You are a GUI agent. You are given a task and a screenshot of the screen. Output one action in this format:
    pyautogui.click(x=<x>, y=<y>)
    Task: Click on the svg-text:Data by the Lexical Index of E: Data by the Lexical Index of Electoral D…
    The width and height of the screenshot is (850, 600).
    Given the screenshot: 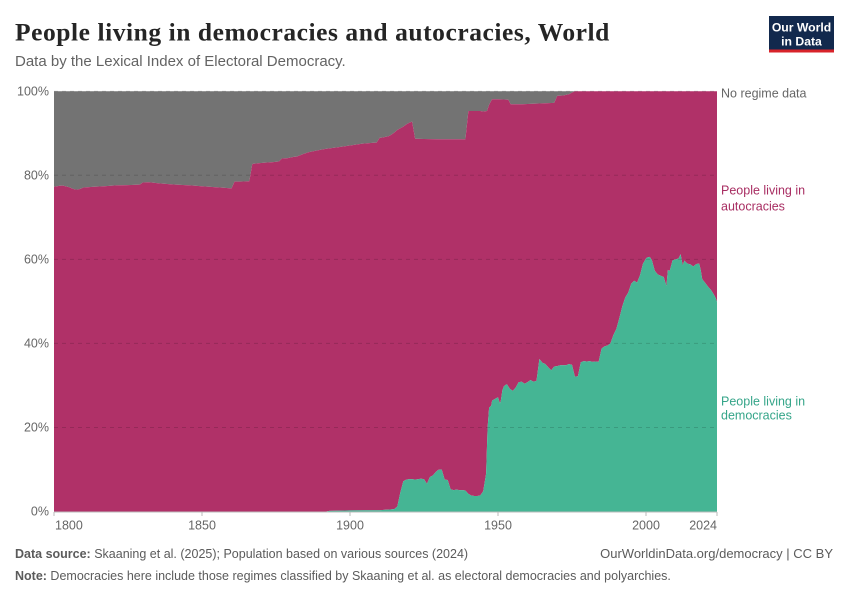 What is the action you would take?
    pyautogui.click(x=180, y=61)
    